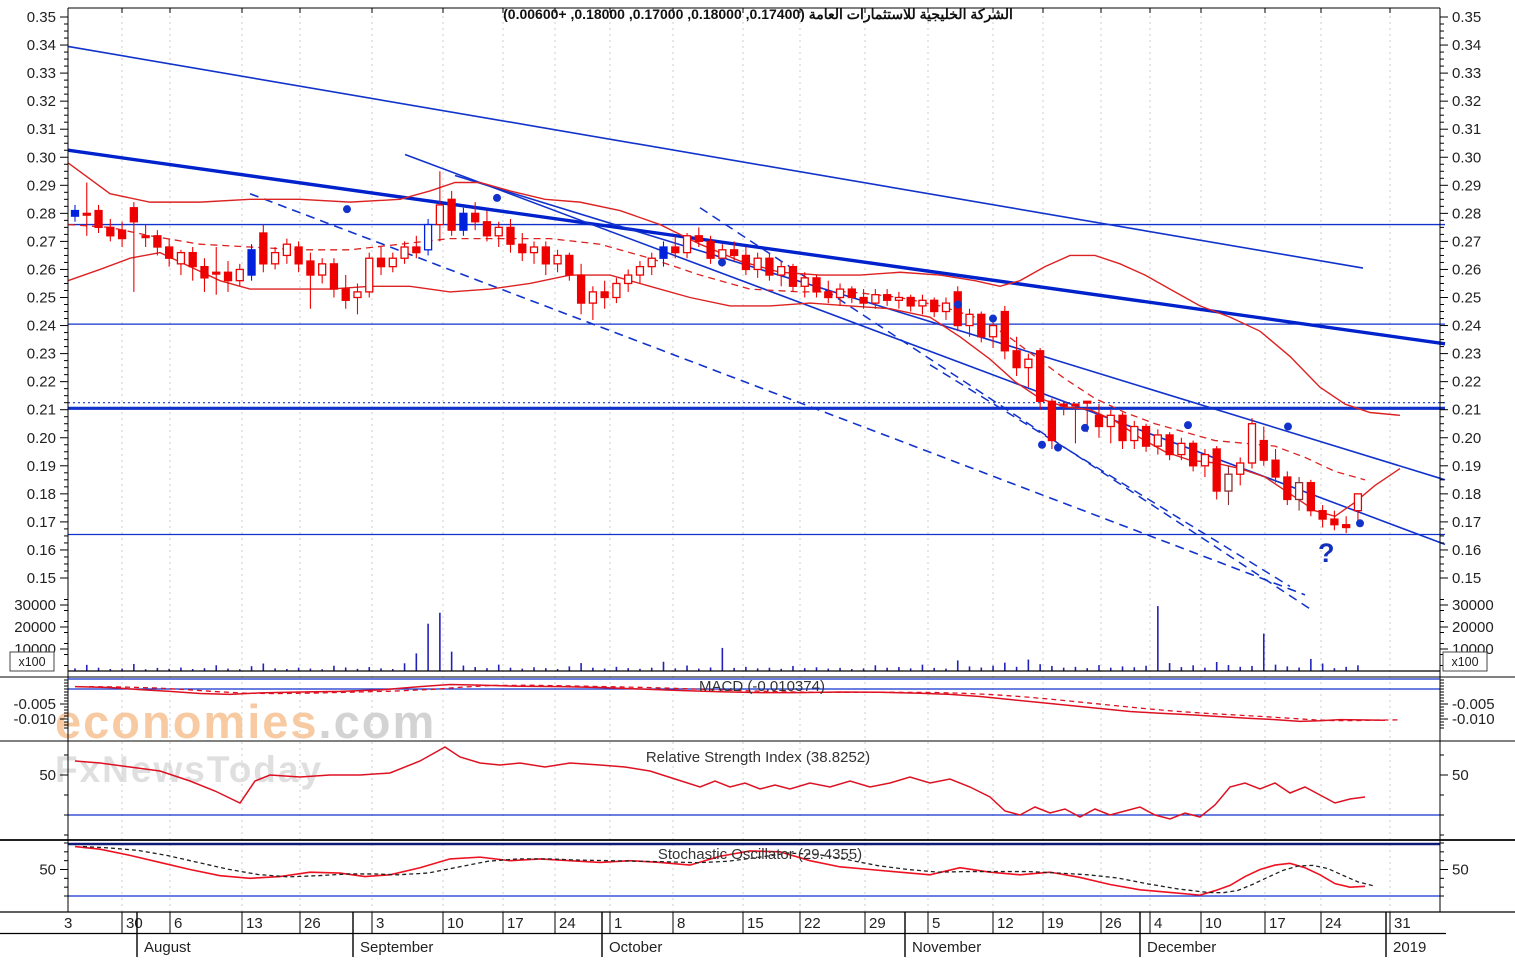  What do you see at coordinates (254, 923) in the screenshot?
I see `svg-text: 13` at bounding box center [254, 923].